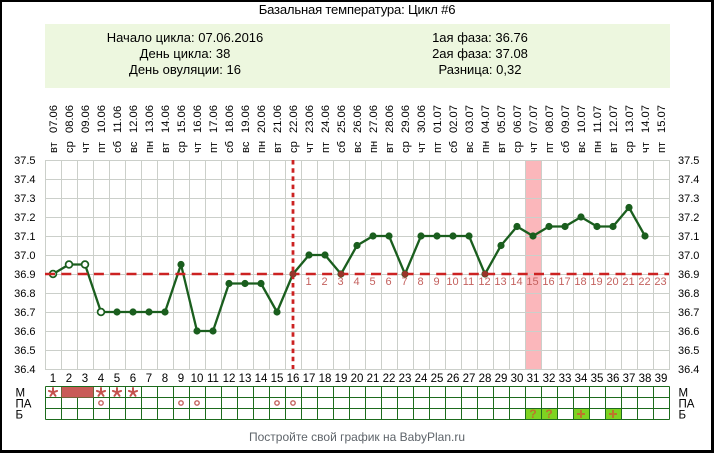 This screenshot has height=453, width=714. Describe the element at coordinates (582, 119) in the screenshot. I see `svg-text: 10.07` at that location.